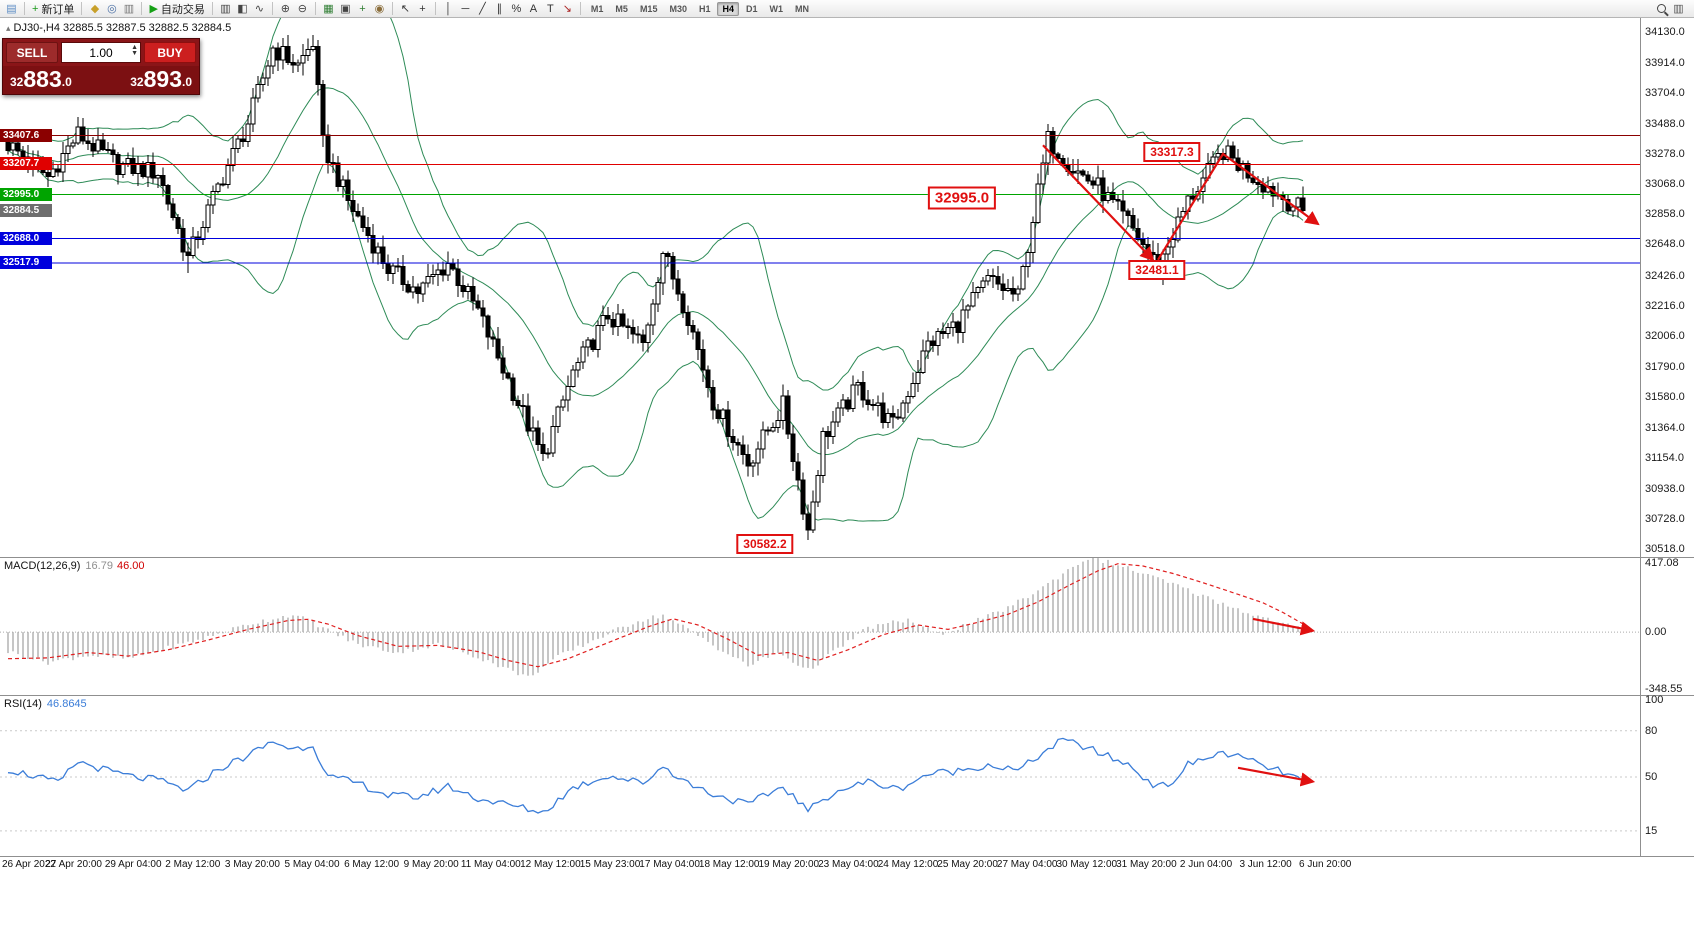 The width and height of the screenshot is (1694, 945). I want to click on volume-up-icon: ▲, so click(134, 47).